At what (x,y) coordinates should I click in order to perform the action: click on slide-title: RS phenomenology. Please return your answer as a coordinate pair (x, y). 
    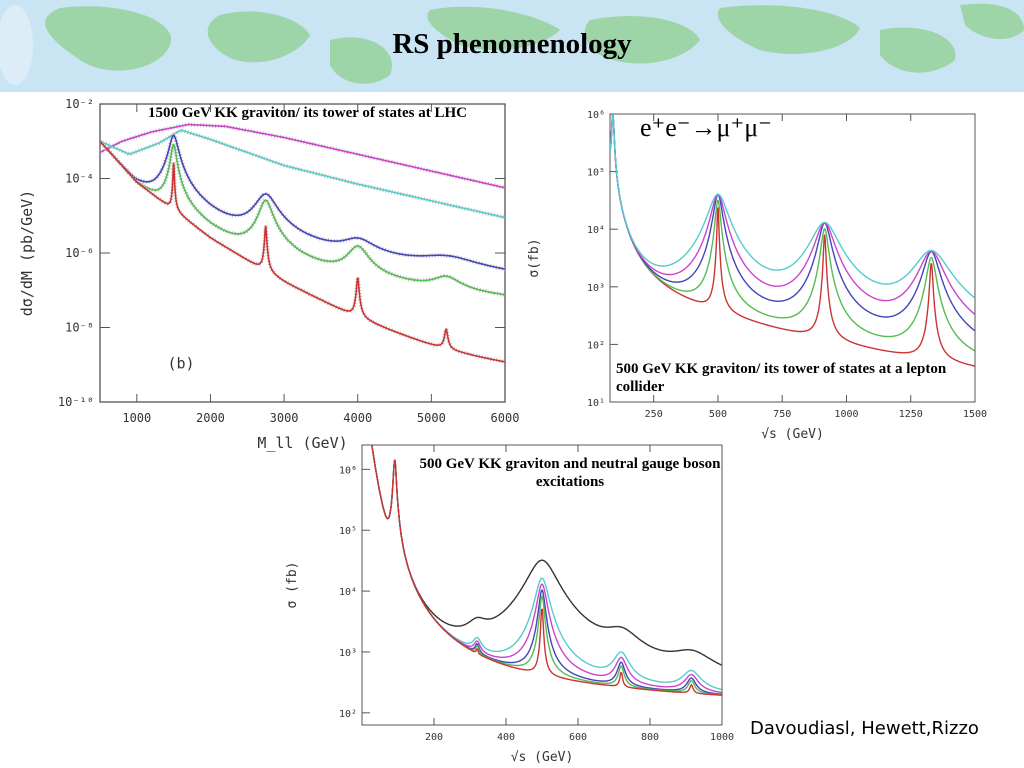
    Looking at the image, I should click on (512, 44).